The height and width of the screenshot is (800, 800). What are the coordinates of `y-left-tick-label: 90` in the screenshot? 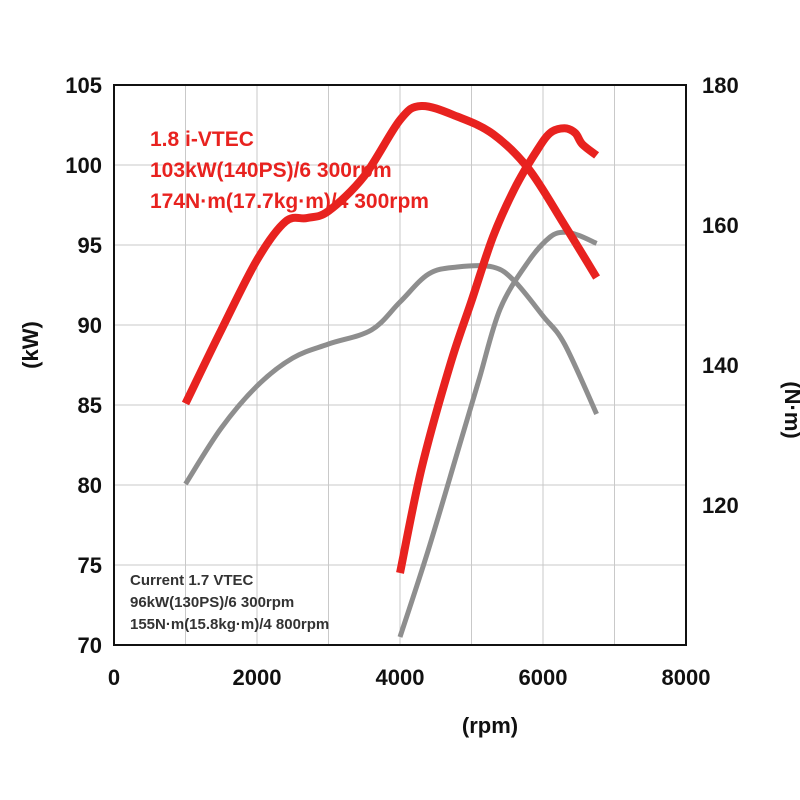 It's located at (90, 325).